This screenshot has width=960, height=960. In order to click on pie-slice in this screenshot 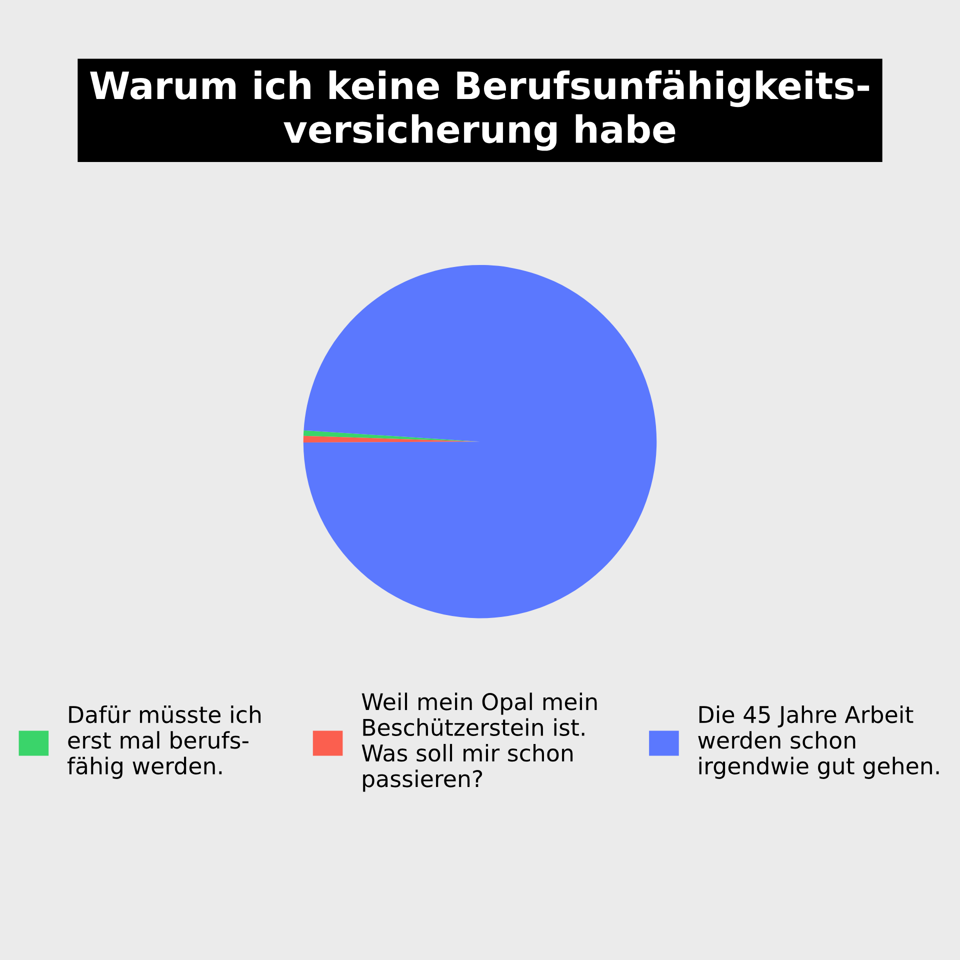, I will do `click(480, 441)`.